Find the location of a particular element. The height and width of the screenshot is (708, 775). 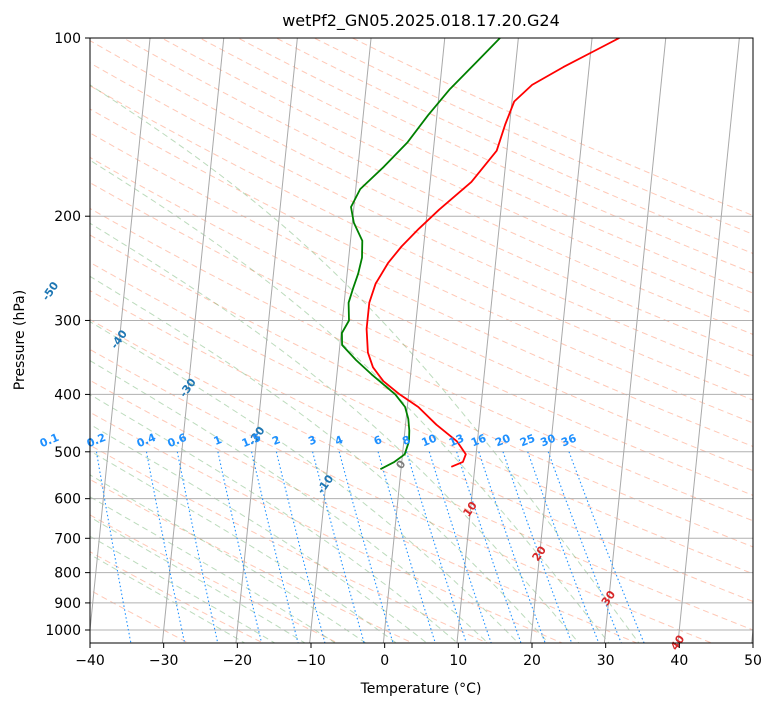

mixing-ratio-label: 25 is located at coordinates (527, 441).